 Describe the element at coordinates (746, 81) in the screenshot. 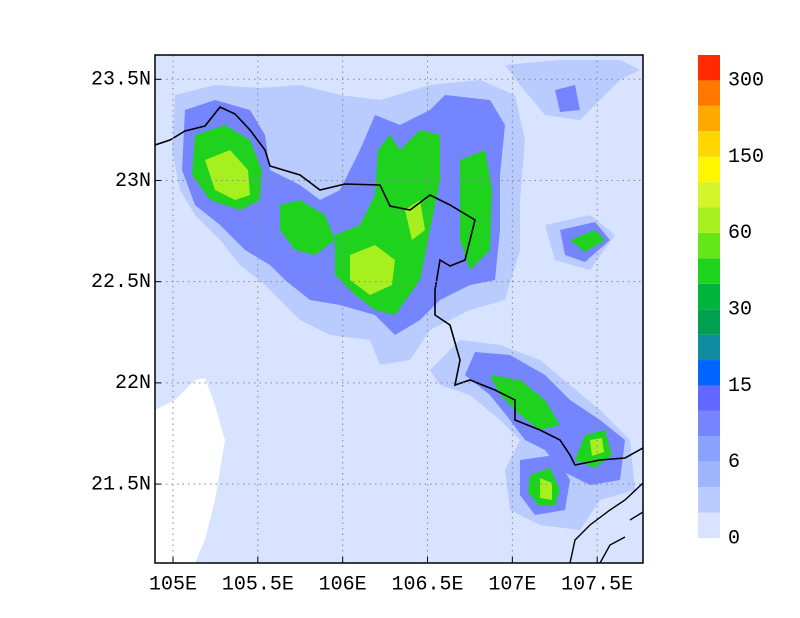

I see `colorbar-label: 300` at that location.